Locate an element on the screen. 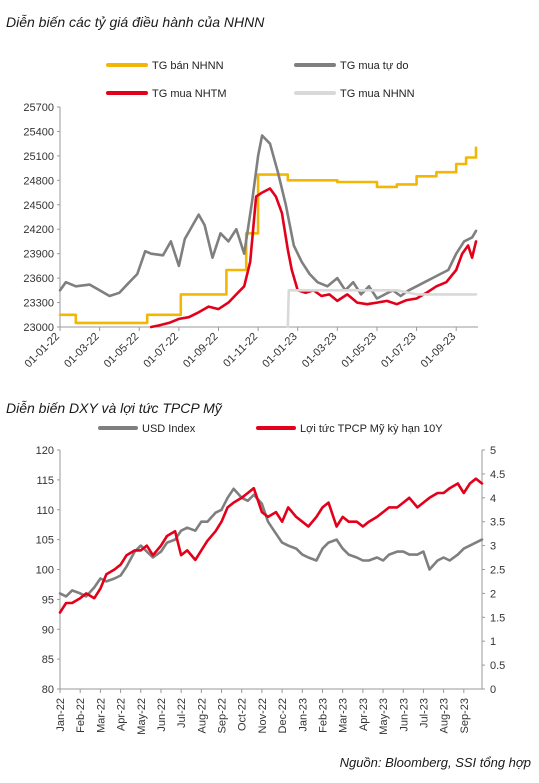 This screenshot has width=539, height=783. chart1-ytick-label: 25100 is located at coordinates (38, 157).